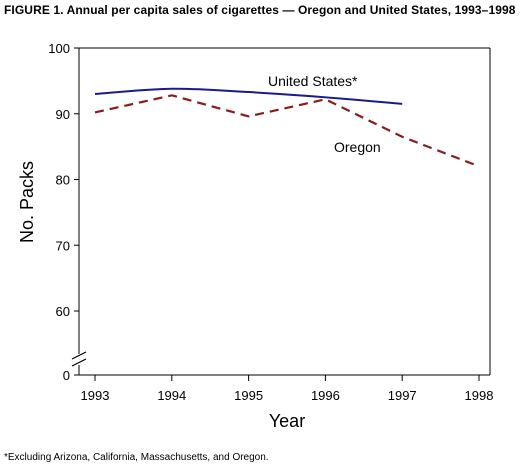  What do you see at coordinates (95, 395) in the screenshot?
I see `x-tick-label: 1993` at bounding box center [95, 395].